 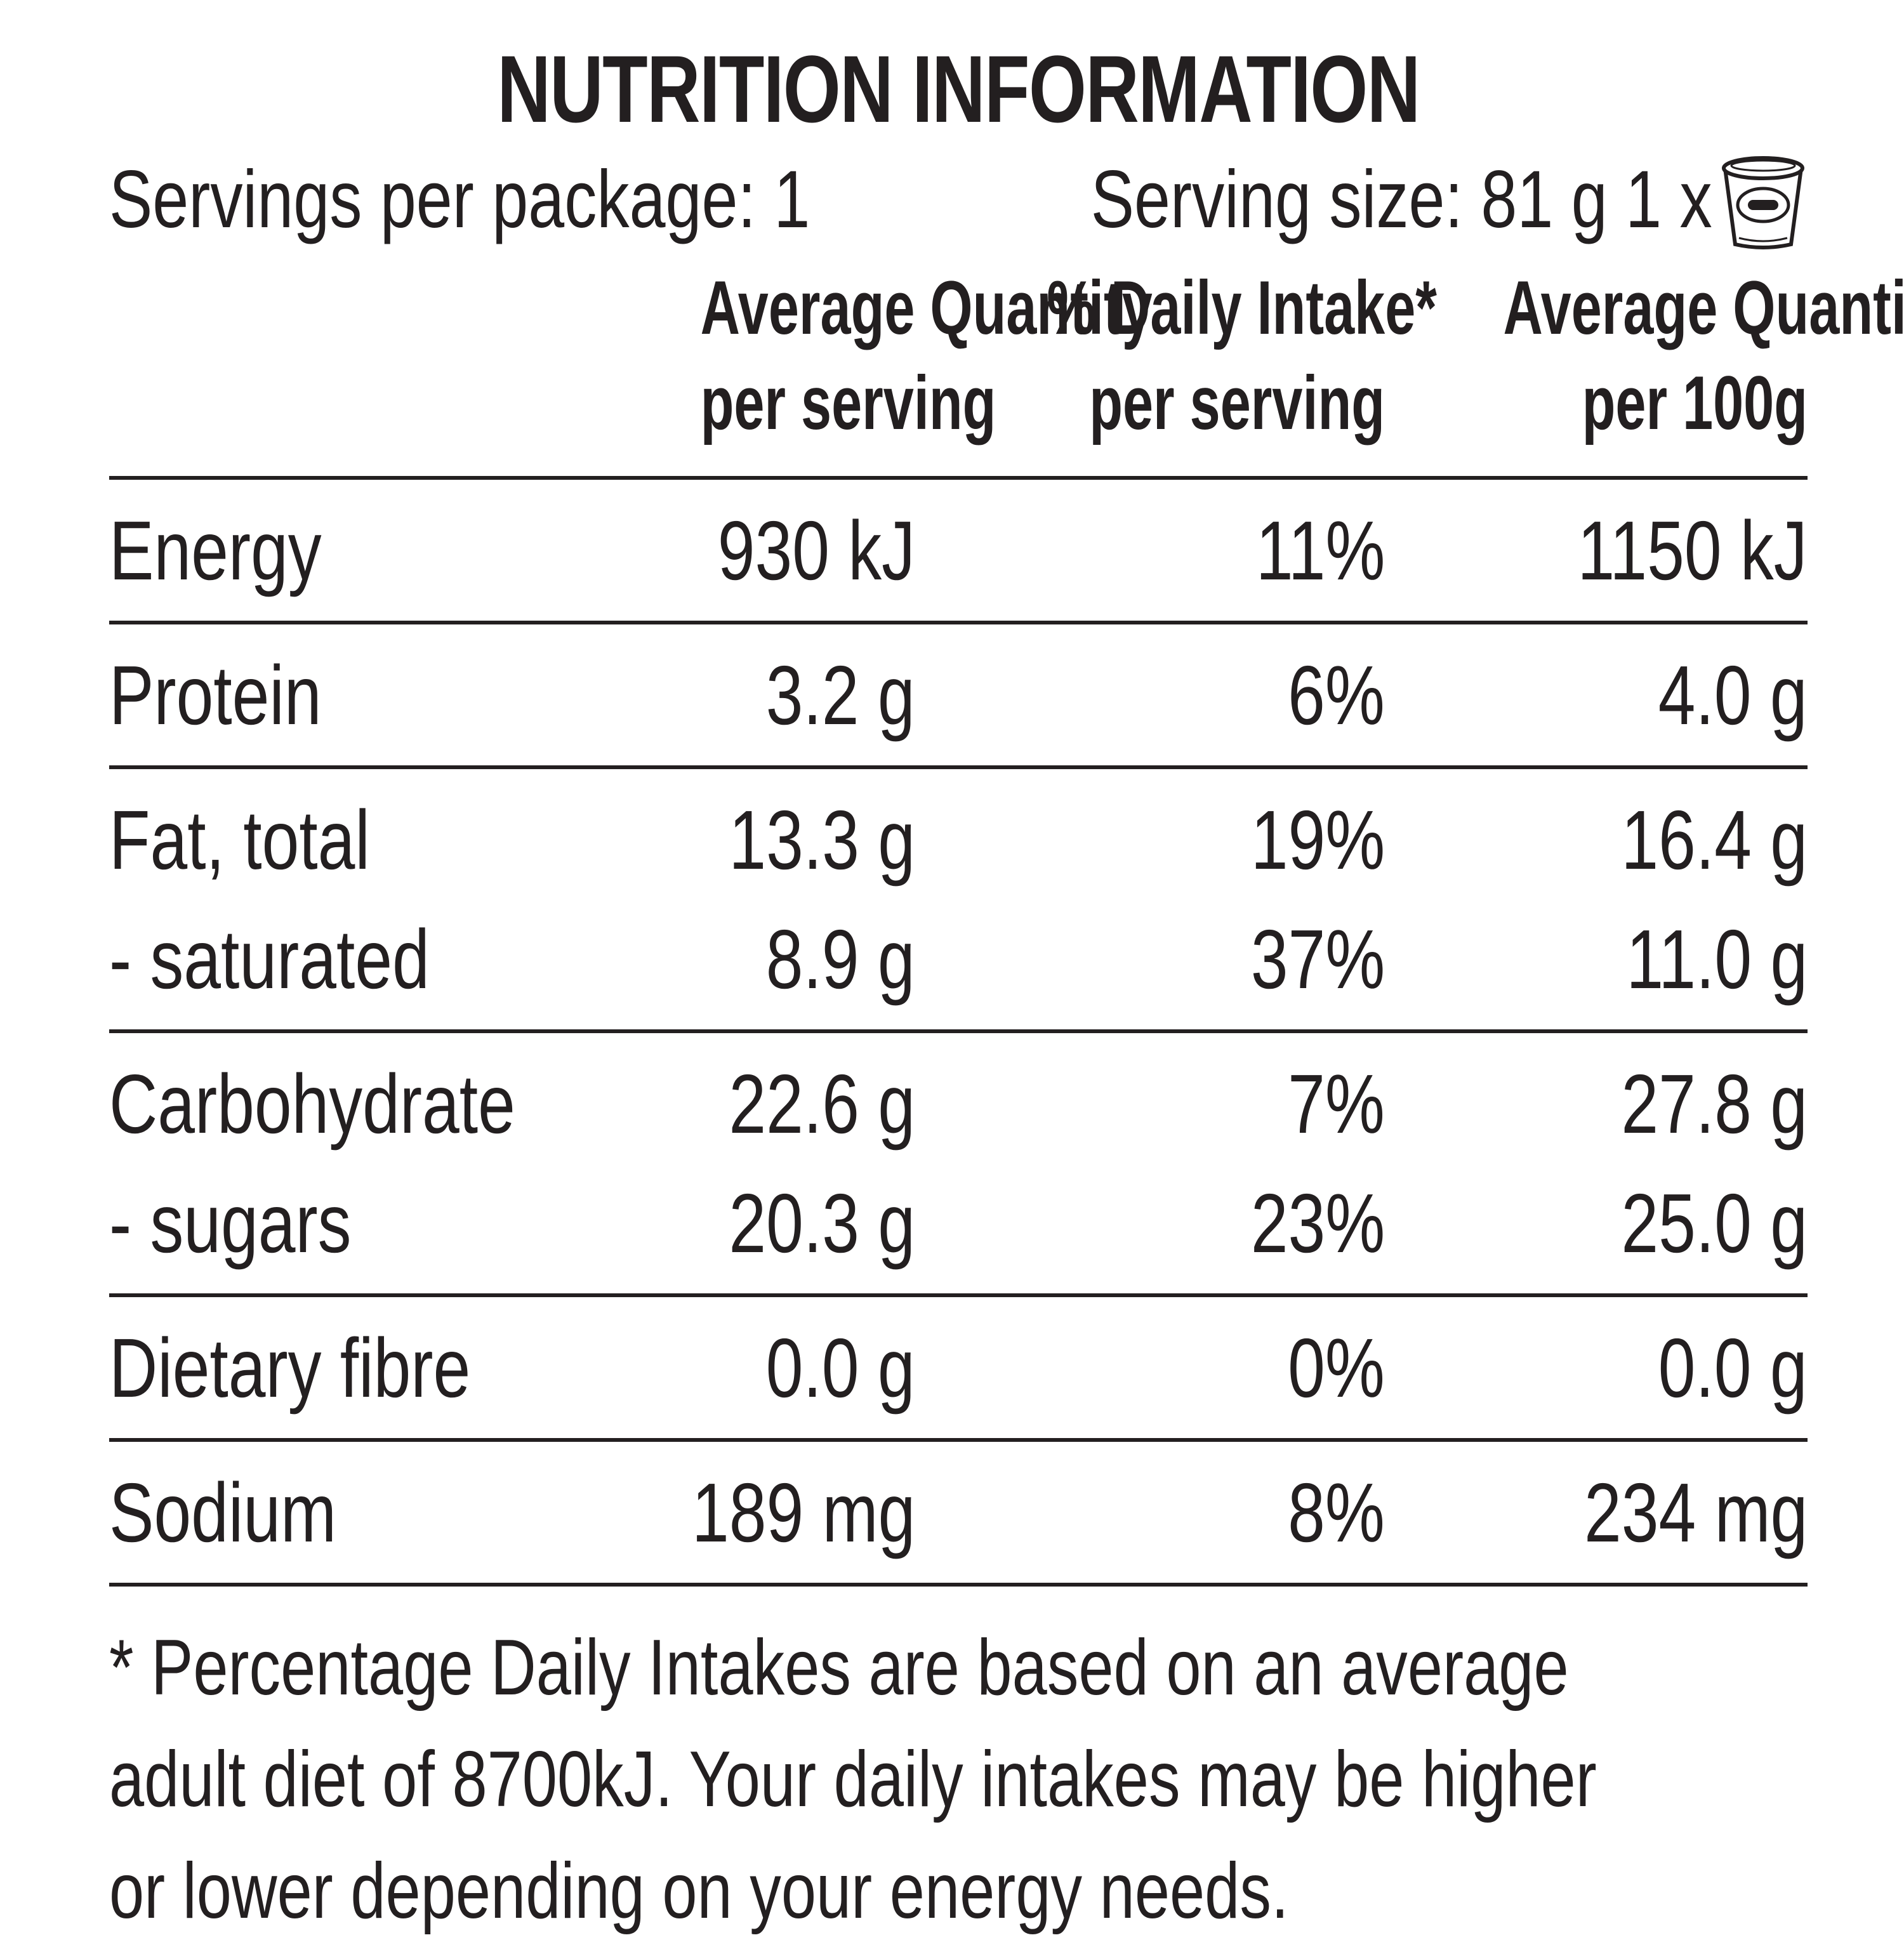 I want to click on serving-size: Serving size: 81 g 1 x, so click(x=1401, y=199).